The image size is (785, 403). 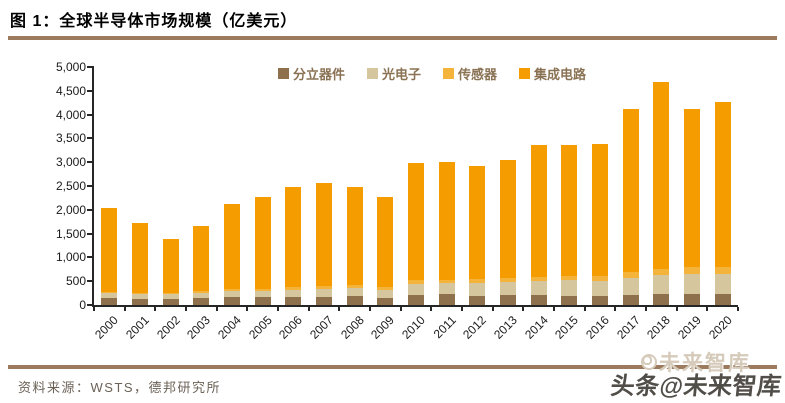 What do you see at coordinates (75, 281) in the screenshot?
I see `y-tick-label: 500` at bounding box center [75, 281].